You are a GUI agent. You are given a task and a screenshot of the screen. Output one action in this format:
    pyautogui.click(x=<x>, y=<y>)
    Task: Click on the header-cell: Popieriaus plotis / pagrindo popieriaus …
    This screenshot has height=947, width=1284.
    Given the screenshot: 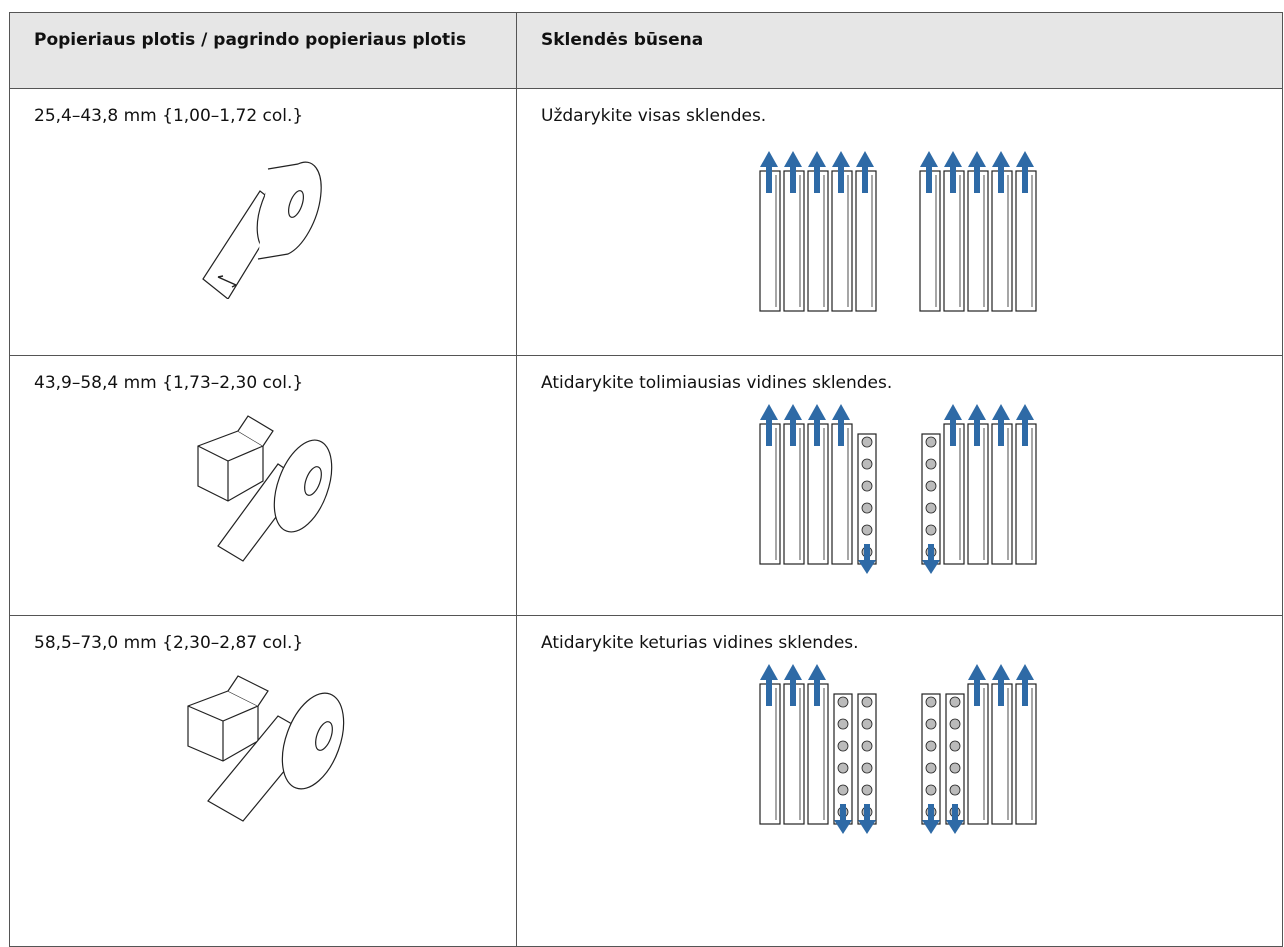 What is the action you would take?
    pyautogui.click(x=263, y=50)
    